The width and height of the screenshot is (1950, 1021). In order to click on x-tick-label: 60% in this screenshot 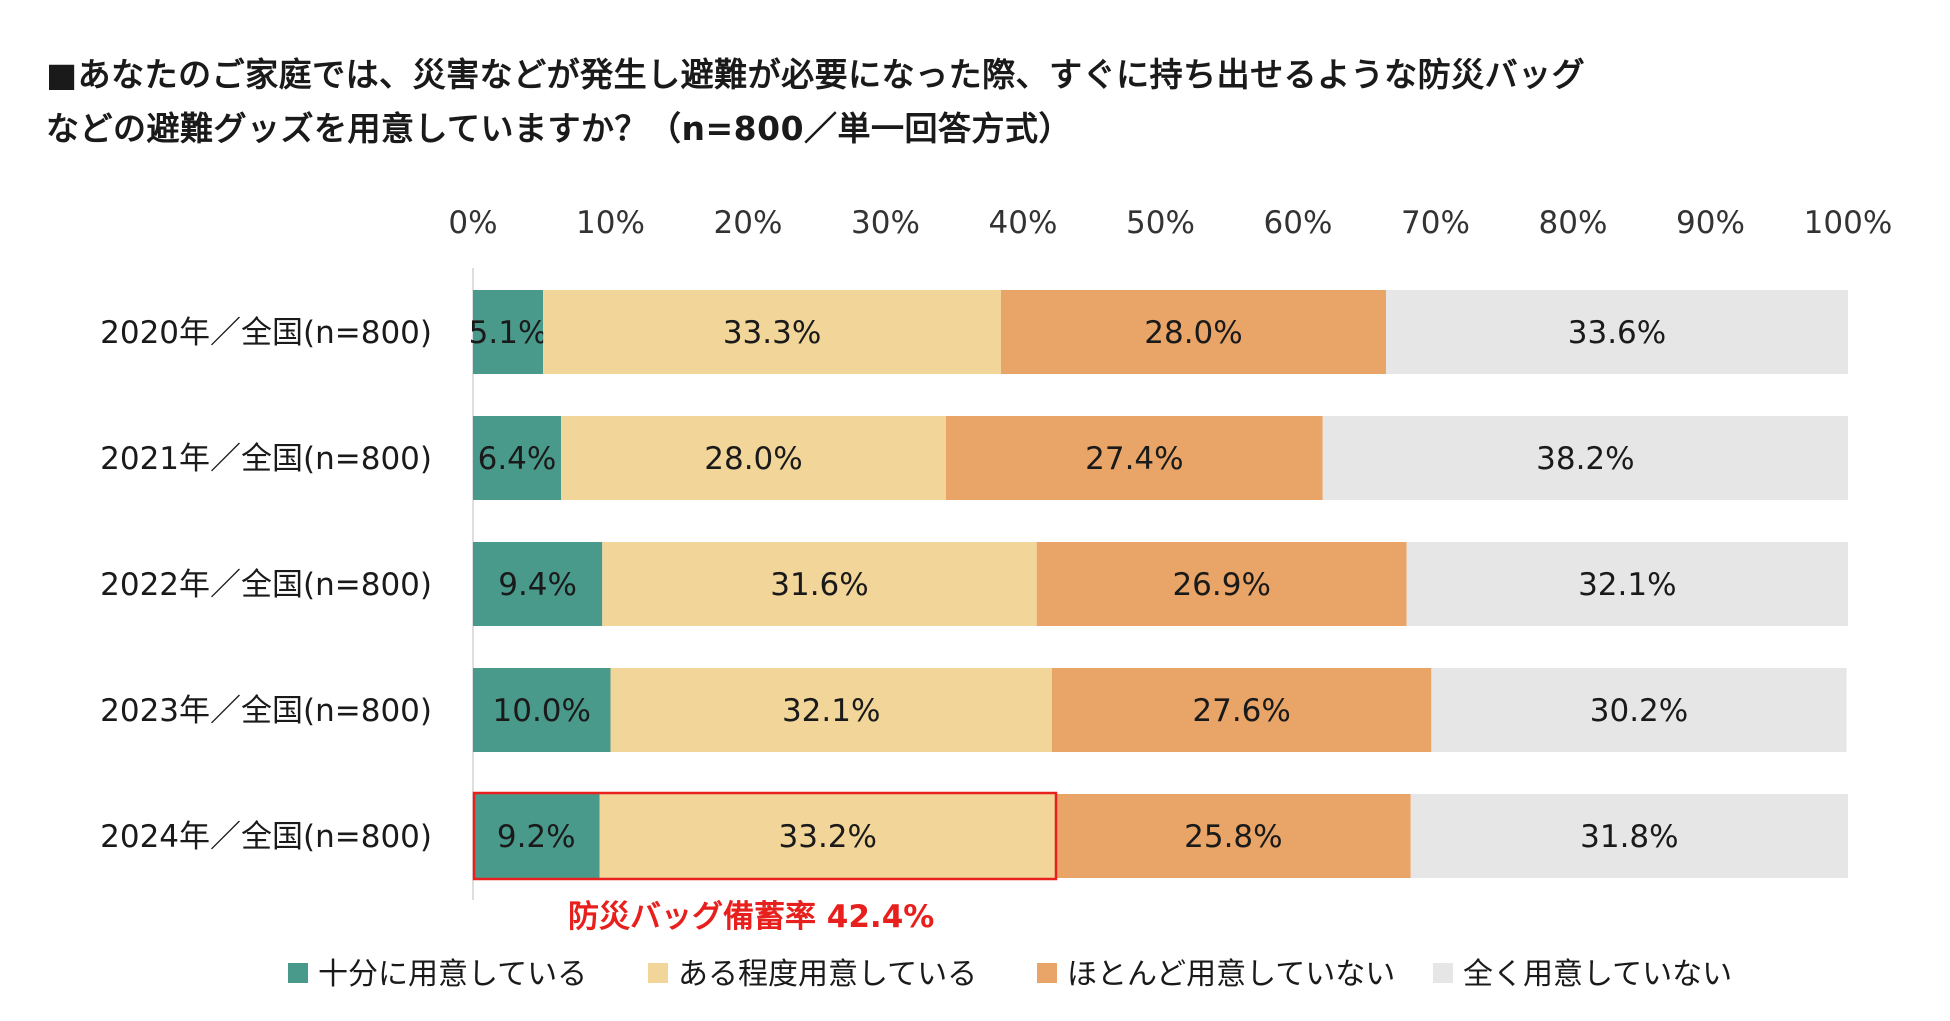, I will do `click(1298, 223)`.